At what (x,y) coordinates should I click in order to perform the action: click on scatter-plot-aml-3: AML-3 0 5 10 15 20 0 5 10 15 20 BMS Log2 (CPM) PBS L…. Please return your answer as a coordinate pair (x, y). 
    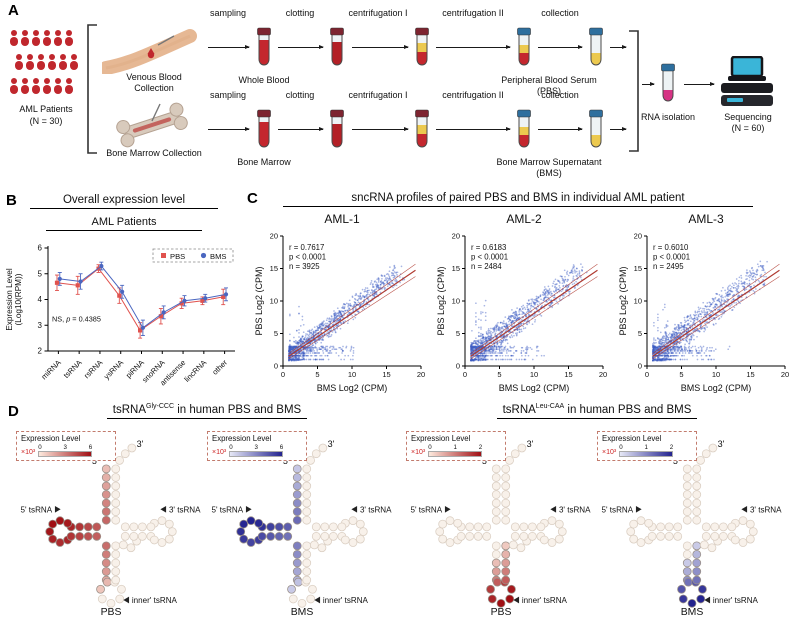
    Looking at the image, I should click on (706, 307).